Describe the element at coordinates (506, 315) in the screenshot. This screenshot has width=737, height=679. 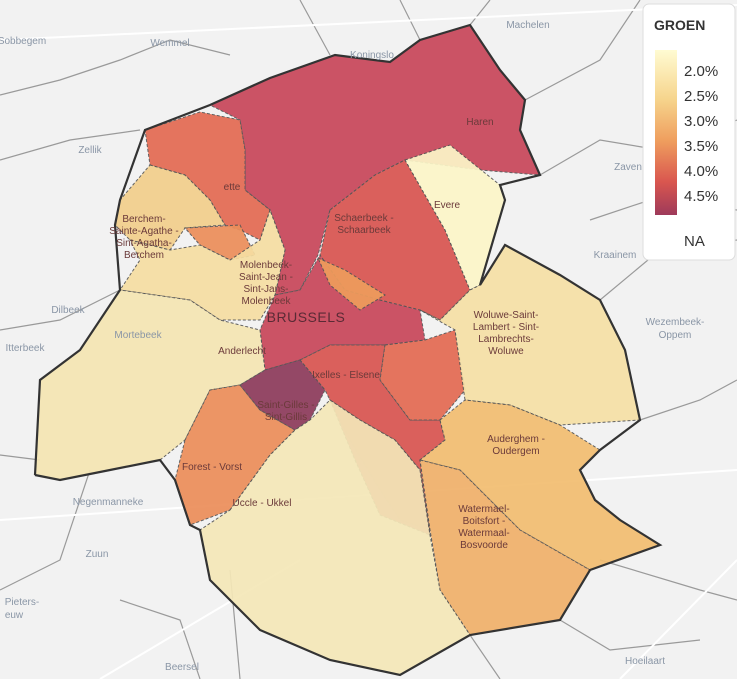
I see `commune-label: Woluwe-Saint-` at that location.